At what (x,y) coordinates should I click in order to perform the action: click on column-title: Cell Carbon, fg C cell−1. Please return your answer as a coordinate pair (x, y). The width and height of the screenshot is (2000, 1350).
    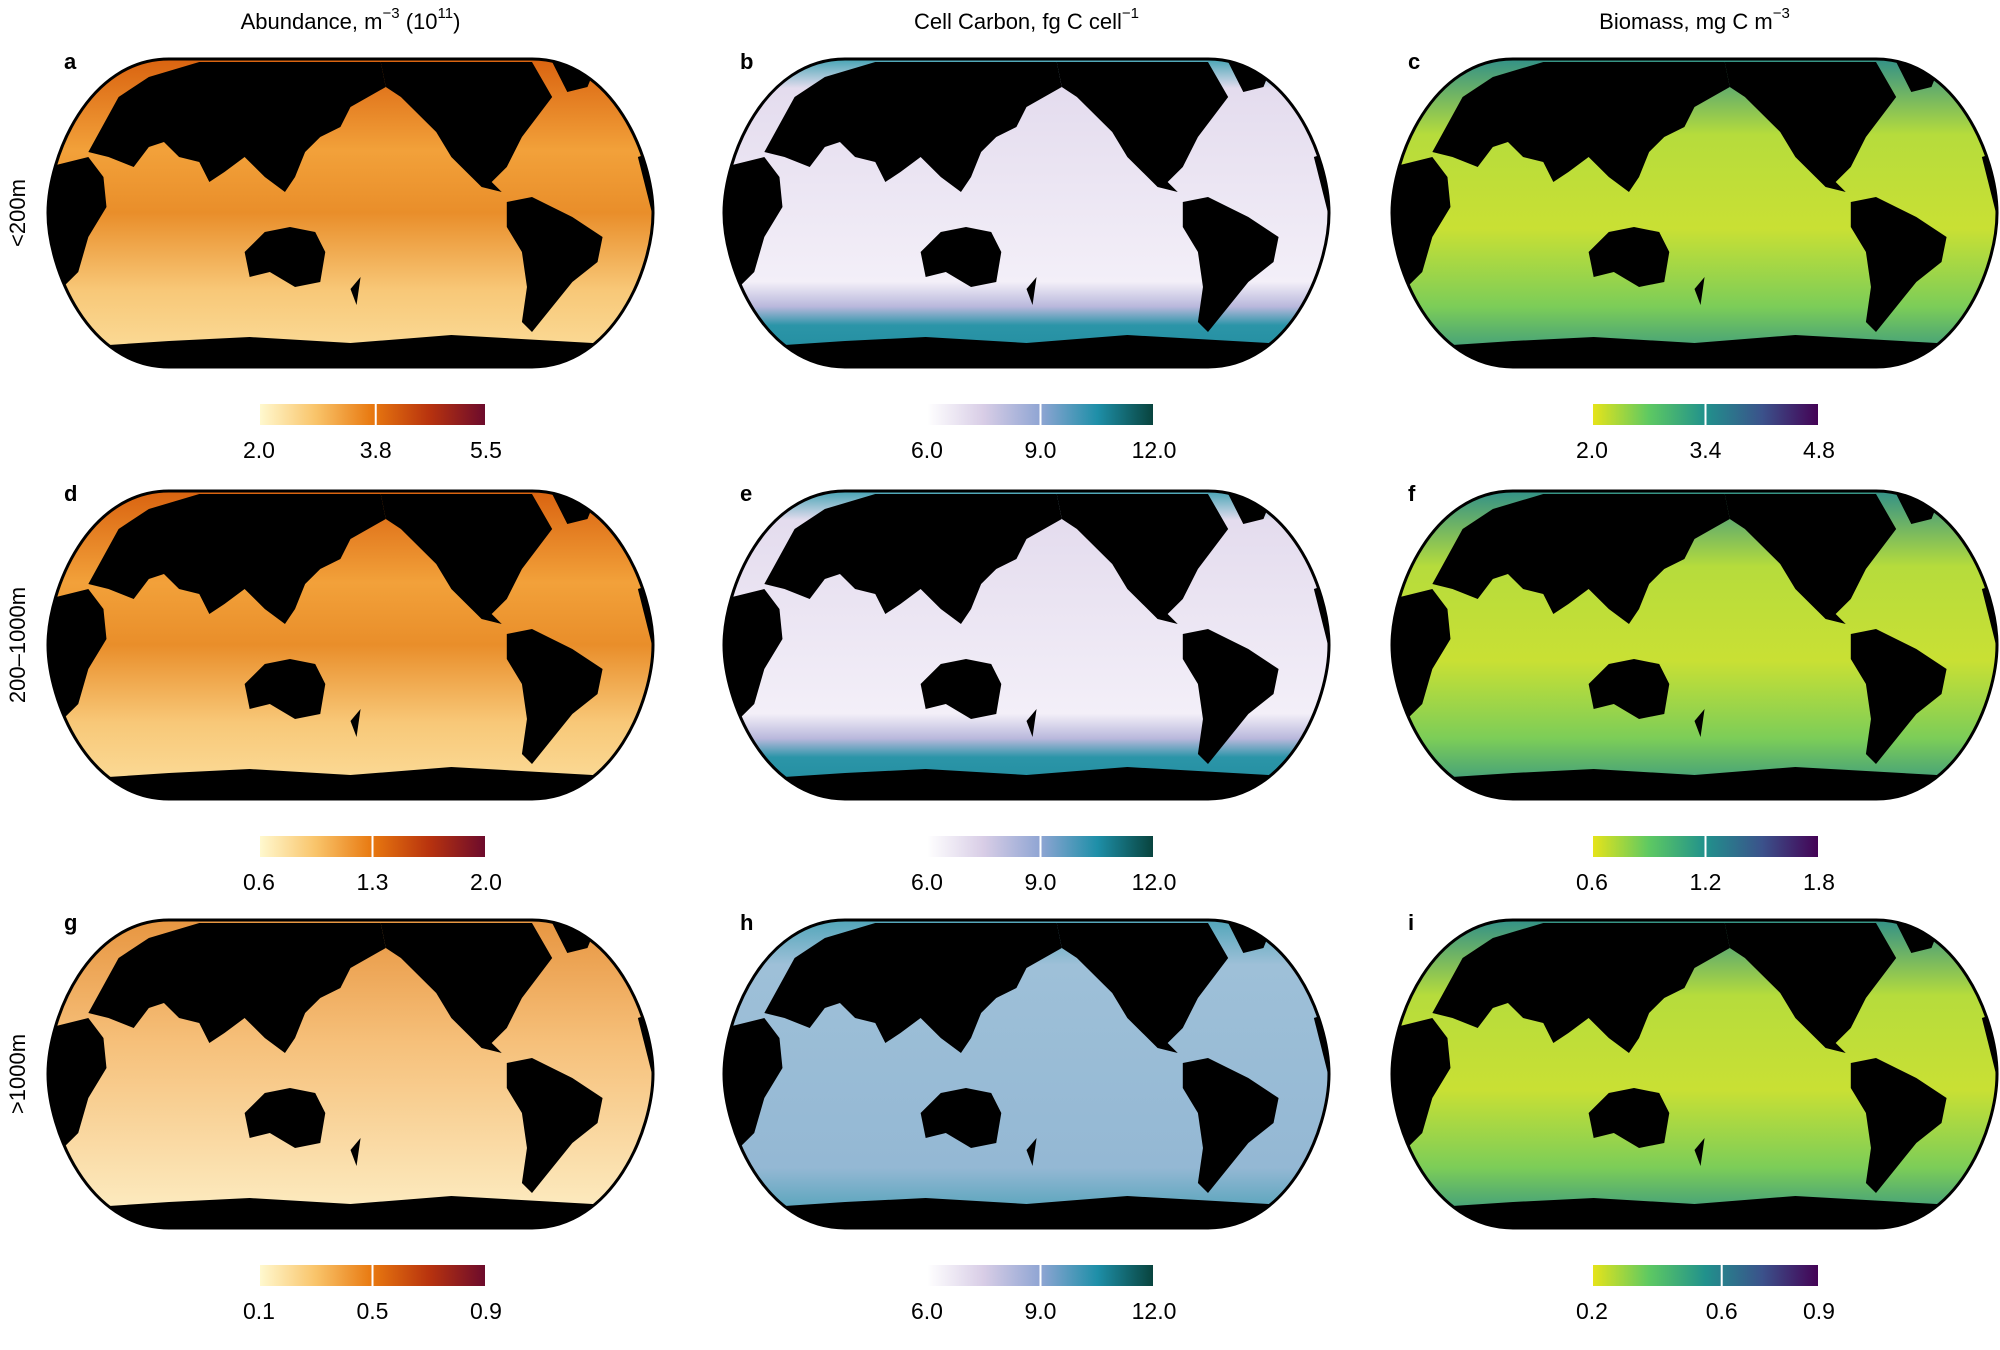
    Looking at the image, I should click on (1026, 19).